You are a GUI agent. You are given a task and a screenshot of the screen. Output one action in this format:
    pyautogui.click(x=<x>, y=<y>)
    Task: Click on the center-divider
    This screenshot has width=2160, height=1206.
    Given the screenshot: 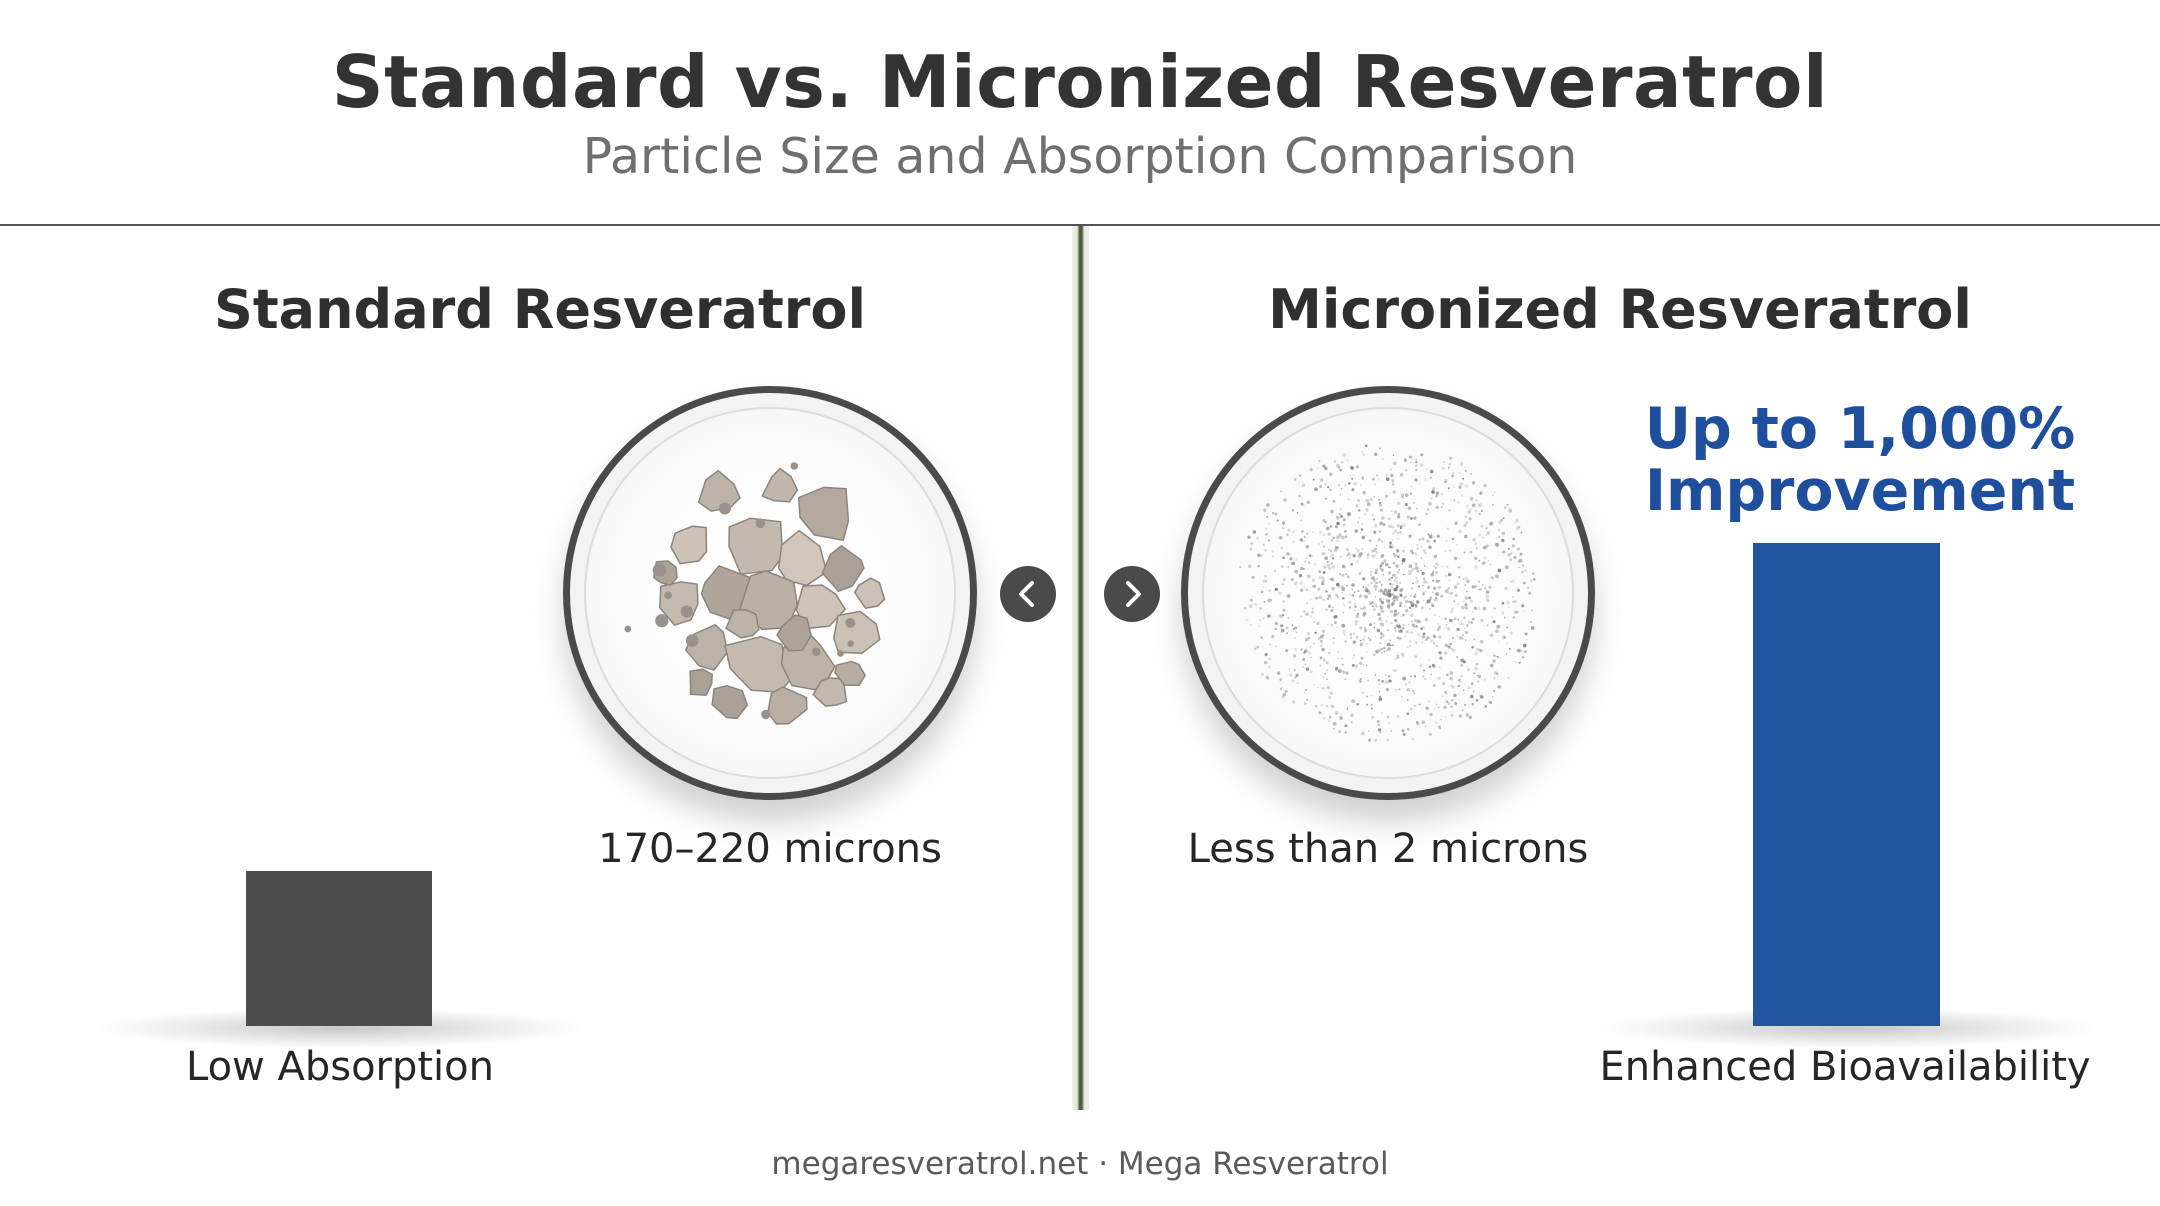 What is the action you would take?
    pyautogui.click(x=1080, y=668)
    